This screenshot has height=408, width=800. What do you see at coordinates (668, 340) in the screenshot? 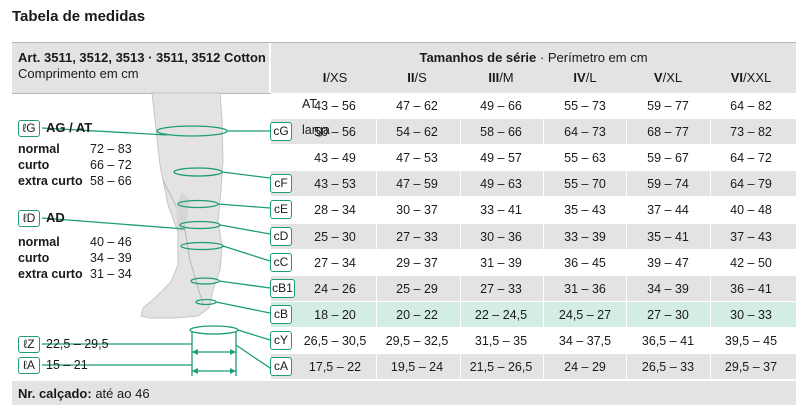
I see `table-cell: 36,5 – 41` at bounding box center [668, 340].